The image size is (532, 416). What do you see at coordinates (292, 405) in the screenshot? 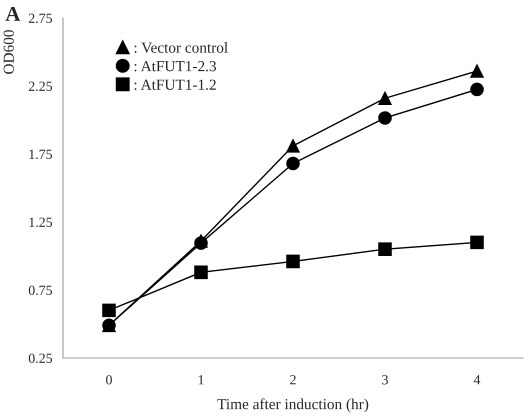
I see `x-axis-title: Time after induction (hr)` at bounding box center [292, 405].